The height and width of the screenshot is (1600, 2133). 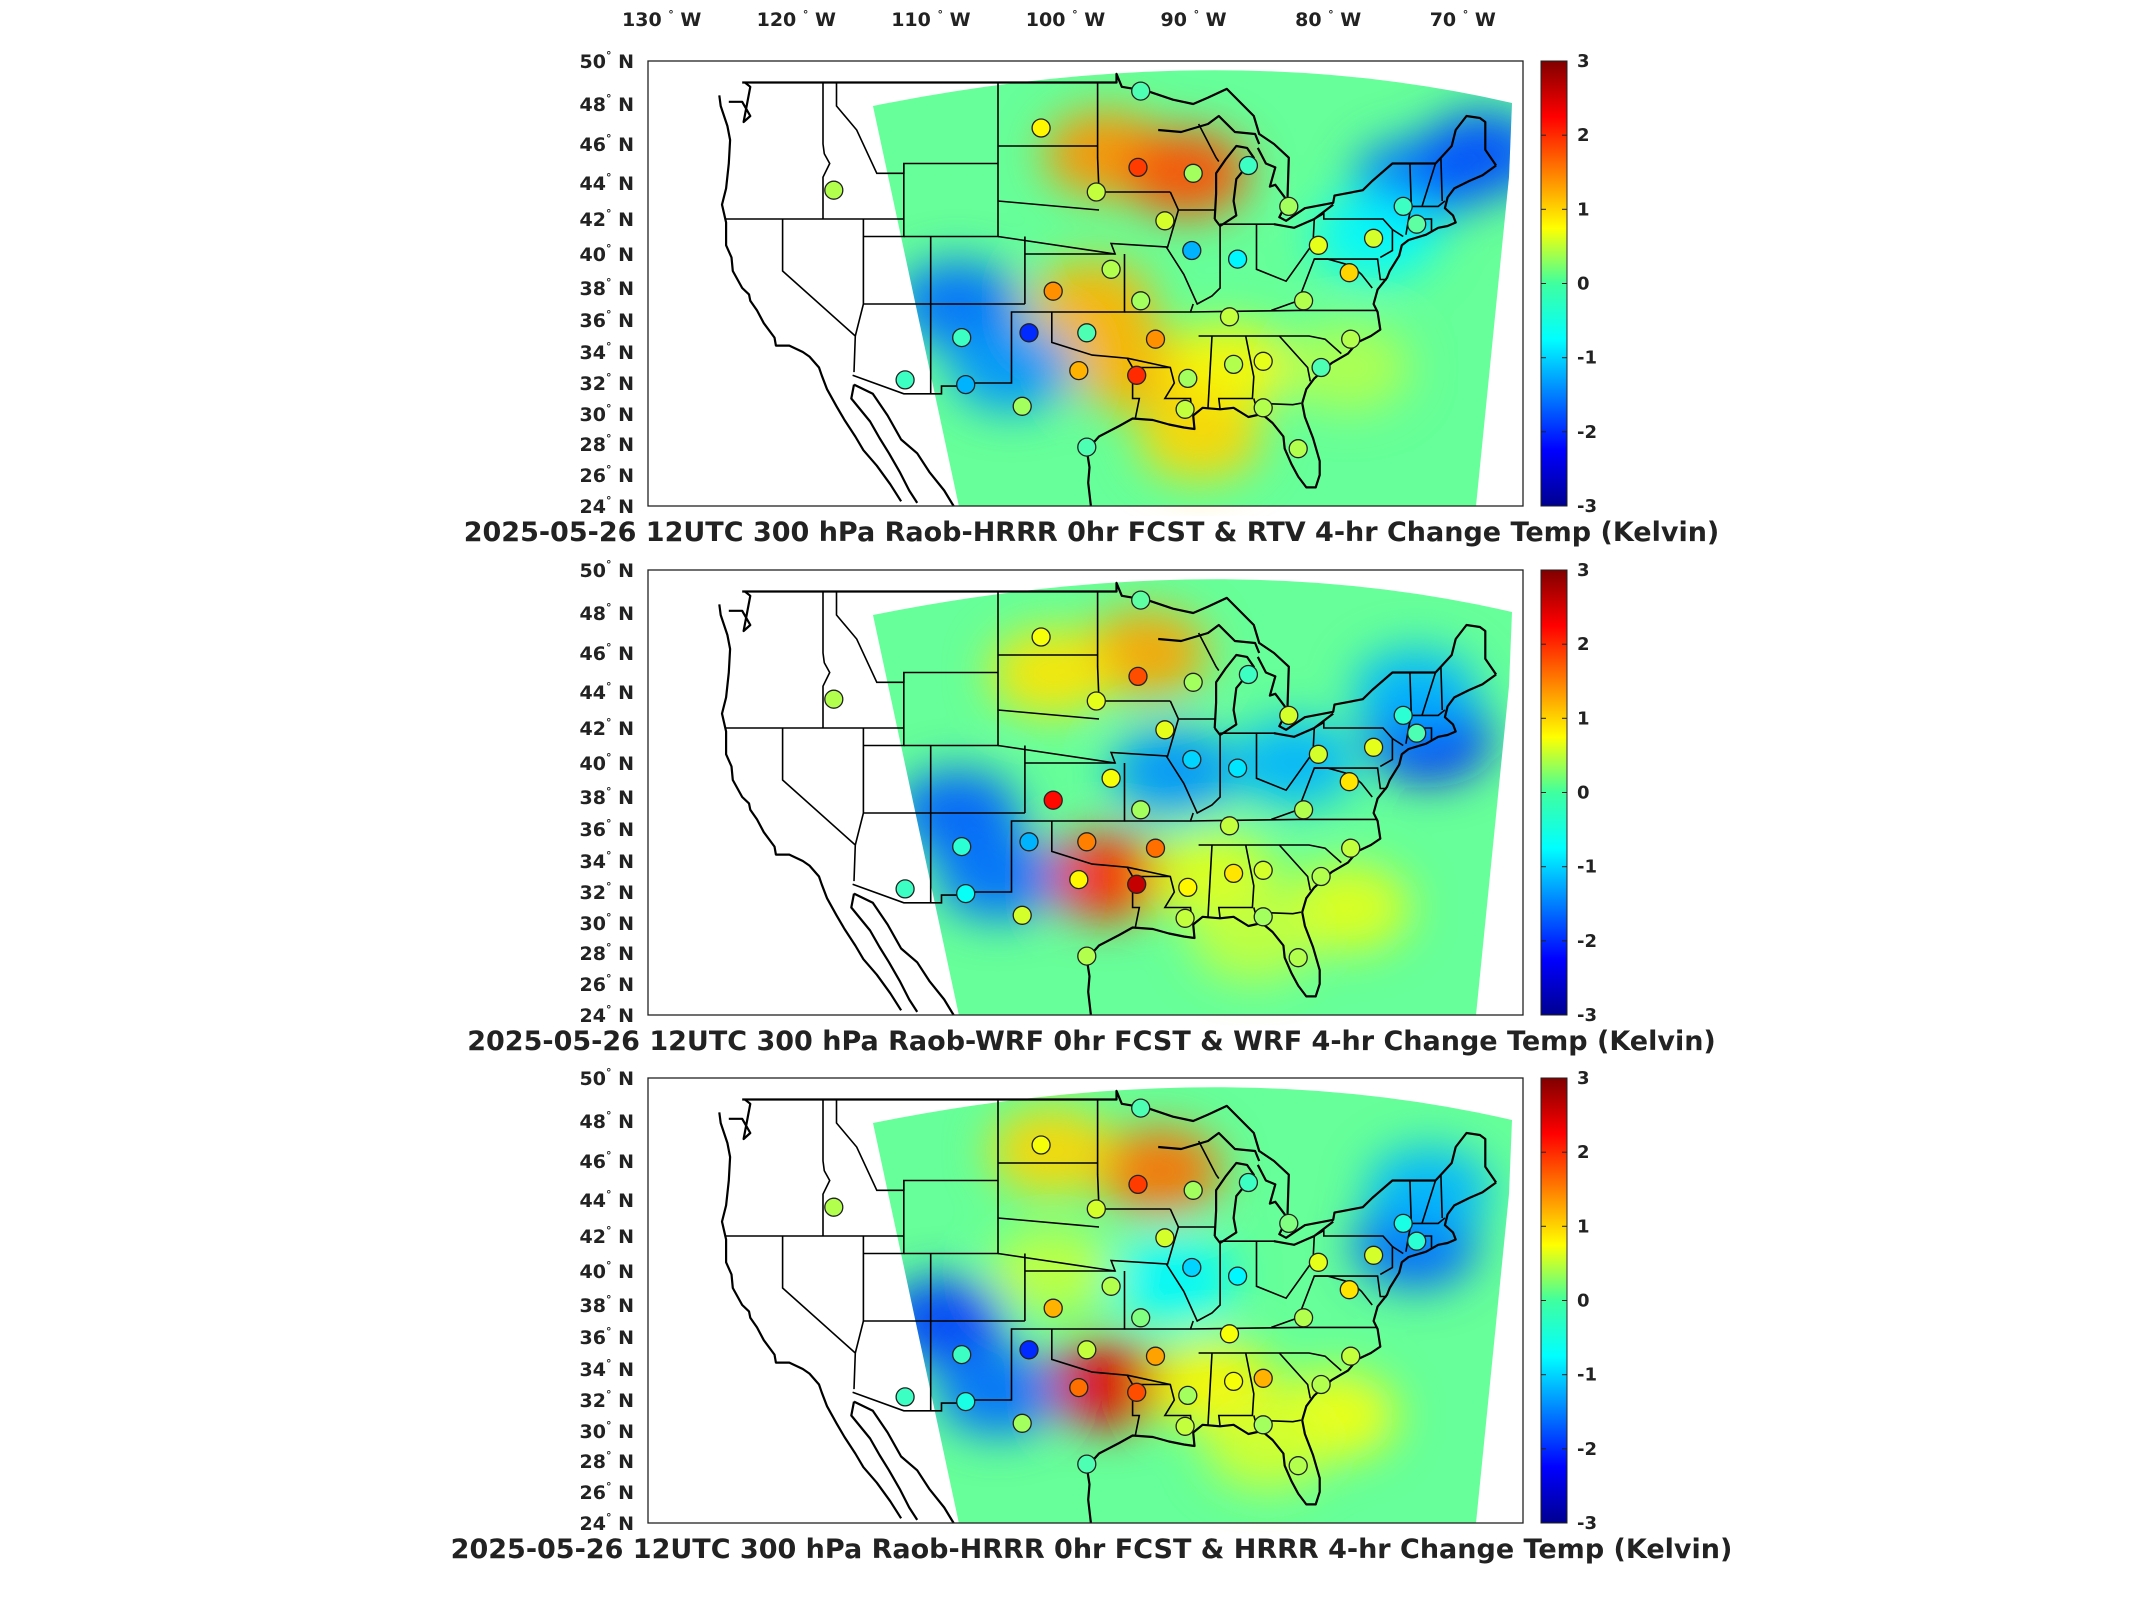 What do you see at coordinates (607, 352) in the screenshot?
I see `lat-tick-label: 34° N` at bounding box center [607, 352].